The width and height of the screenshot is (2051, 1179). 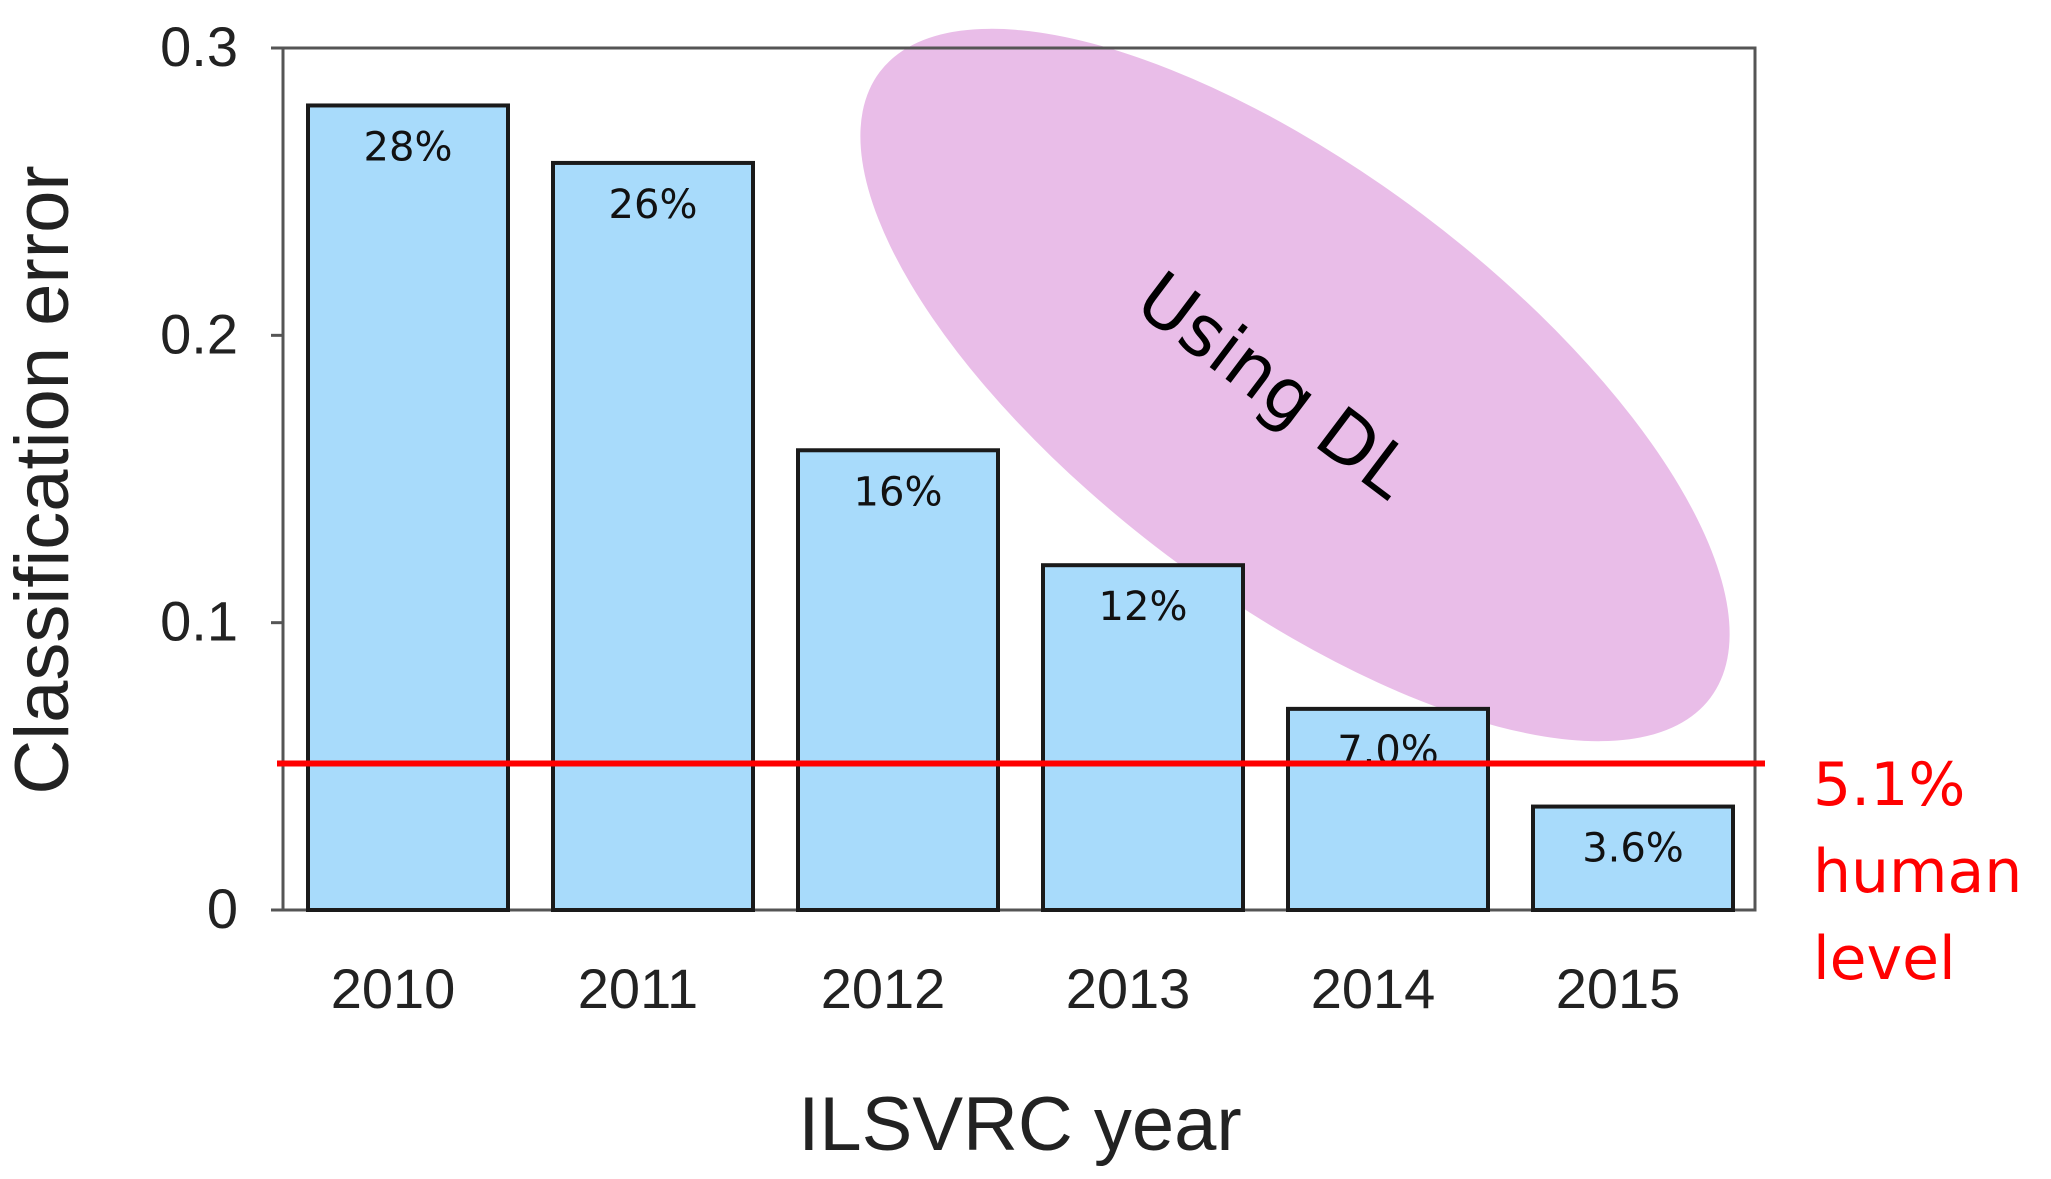 I want to click on human-level-label: 5.1% human level, so click(x=1917, y=872).